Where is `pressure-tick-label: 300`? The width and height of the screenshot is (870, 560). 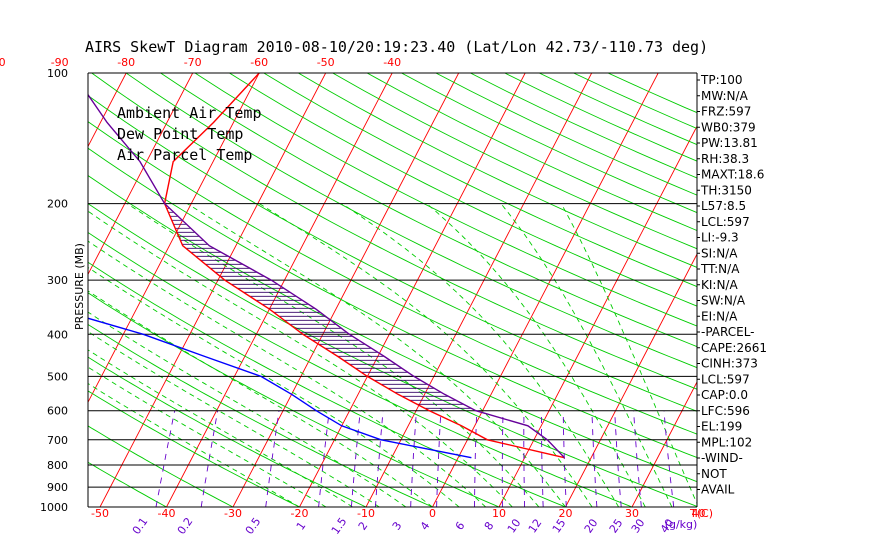
pressure-tick-label: 300 is located at coordinates (57, 280).